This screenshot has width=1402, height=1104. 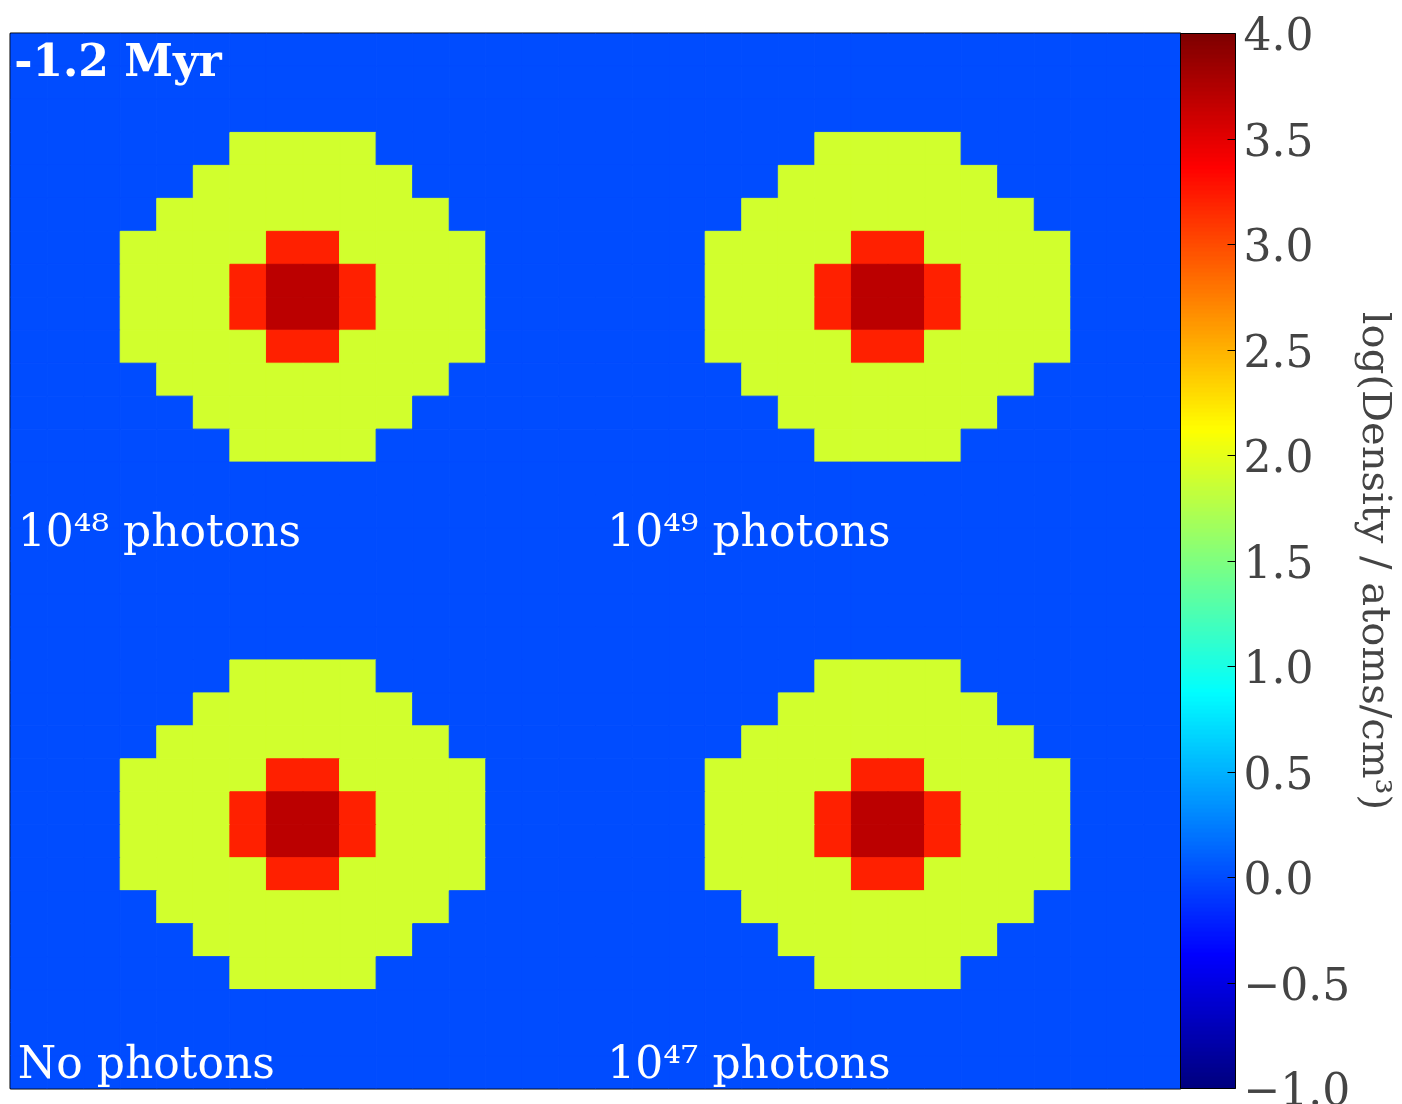 I want to click on color-bar-label: −0.5, so click(x=1297, y=984).